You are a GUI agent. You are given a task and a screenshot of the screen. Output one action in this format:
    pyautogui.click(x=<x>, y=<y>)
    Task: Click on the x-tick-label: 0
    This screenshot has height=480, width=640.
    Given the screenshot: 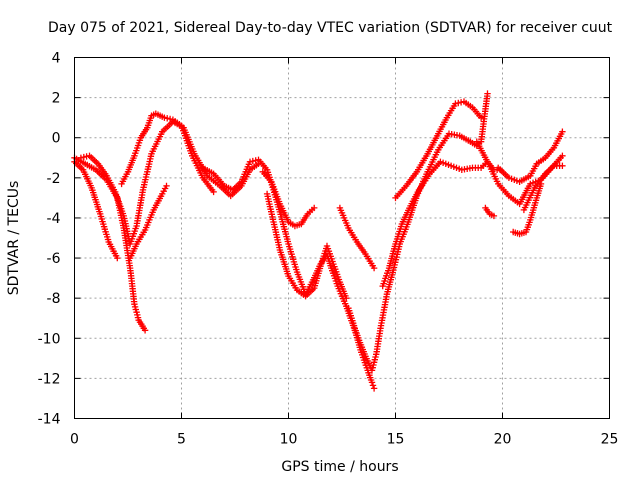 What is the action you would take?
    pyautogui.click(x=74, y=440)
    